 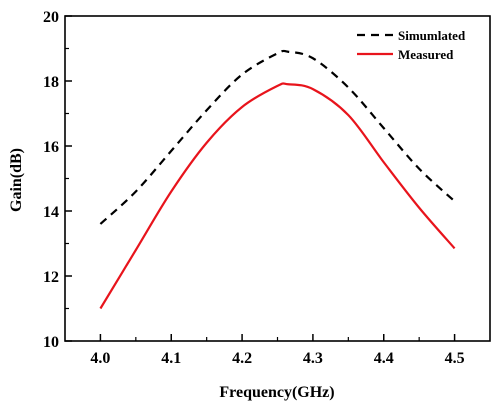 What do you see at coordinates (16, 180) in the screenshot?
I see `y-axis-title: Gain(dB)` at bounding box center [16, 180].